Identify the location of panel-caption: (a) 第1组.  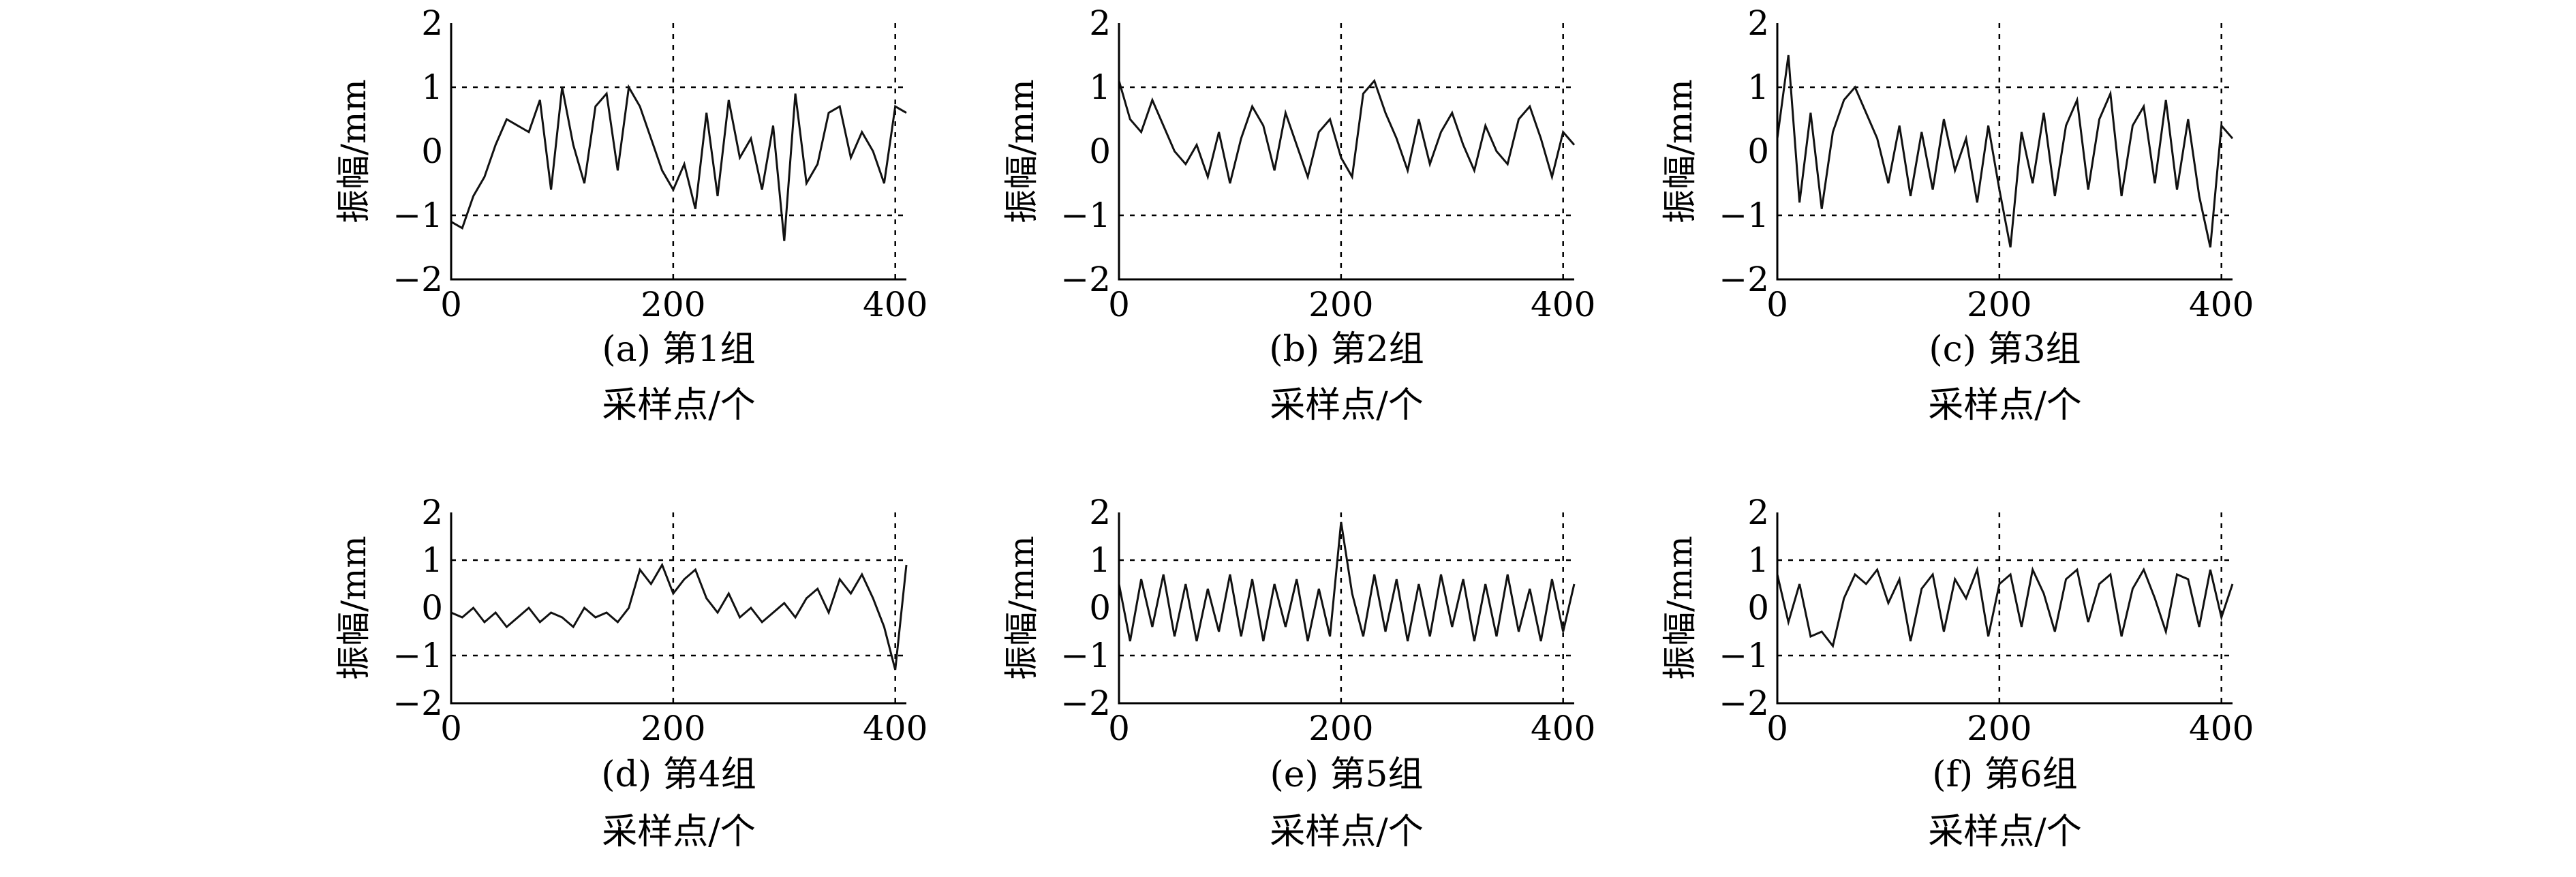
(678, 349).